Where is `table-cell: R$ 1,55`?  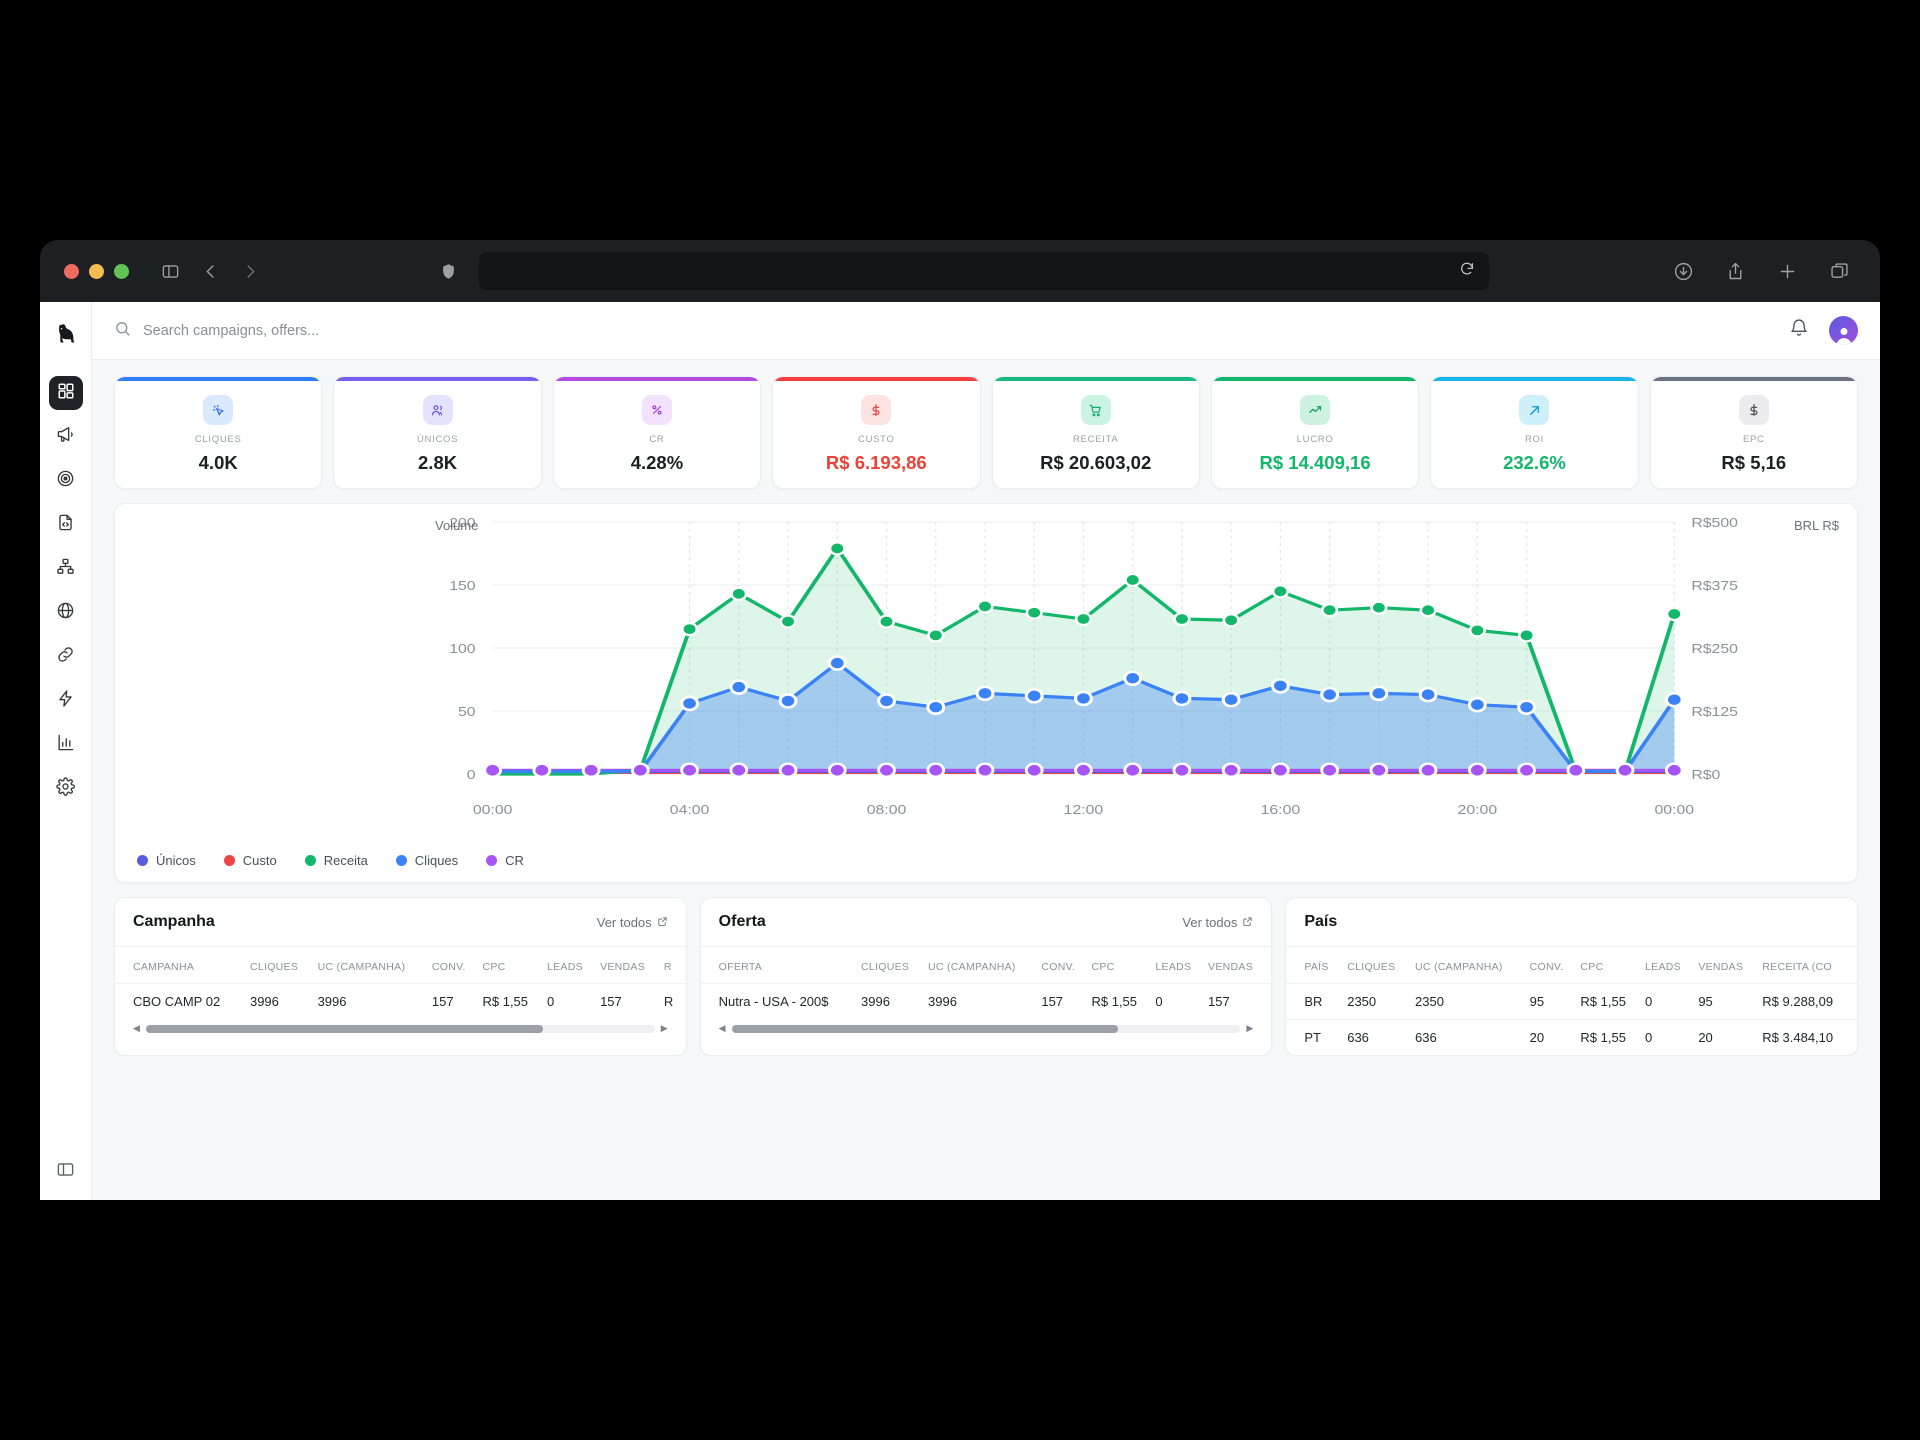
table-cell: R$ 1,55 is located at coordinates (1123, 1001).